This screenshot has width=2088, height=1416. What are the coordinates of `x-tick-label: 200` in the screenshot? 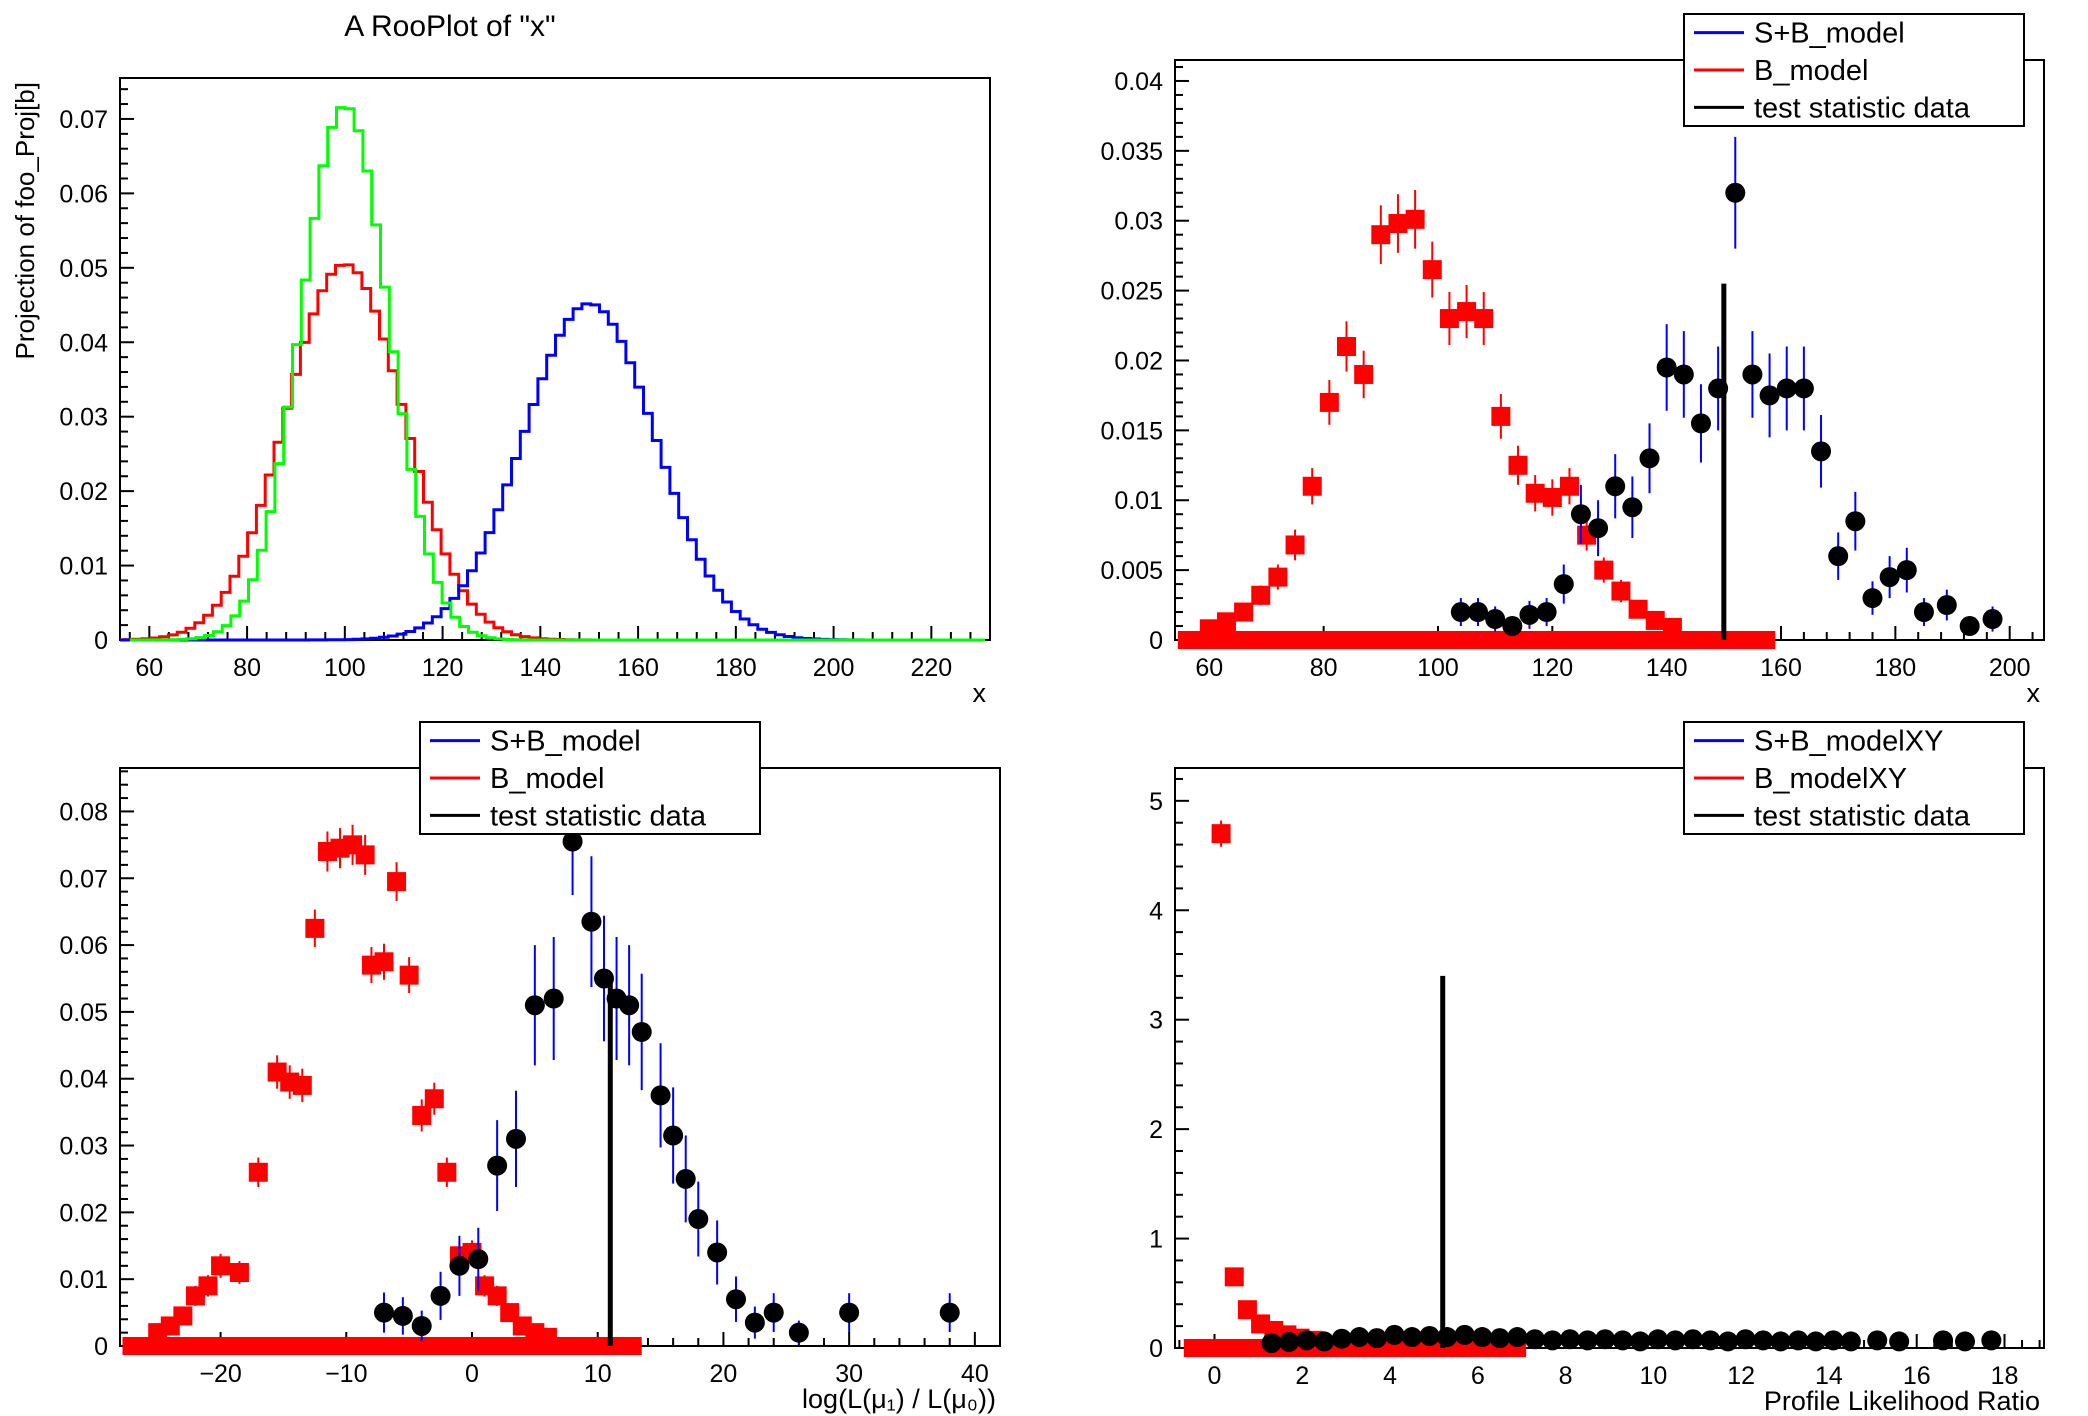 It's located at (834, 668).